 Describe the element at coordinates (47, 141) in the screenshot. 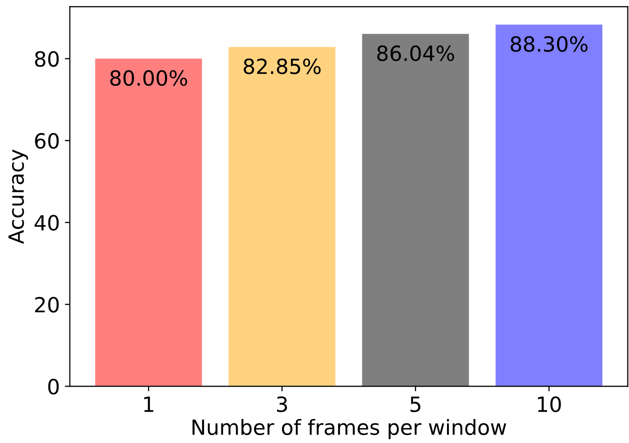

I see `y-tick-label: 60` at that location.